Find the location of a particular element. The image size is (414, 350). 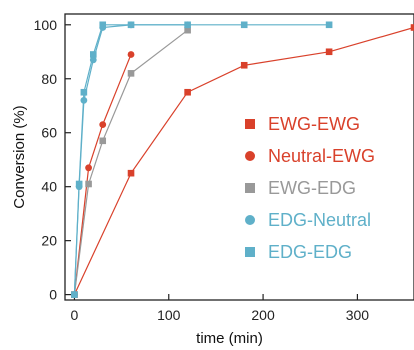

legend-marker-edg-edg is located at coordinates (250, 252).